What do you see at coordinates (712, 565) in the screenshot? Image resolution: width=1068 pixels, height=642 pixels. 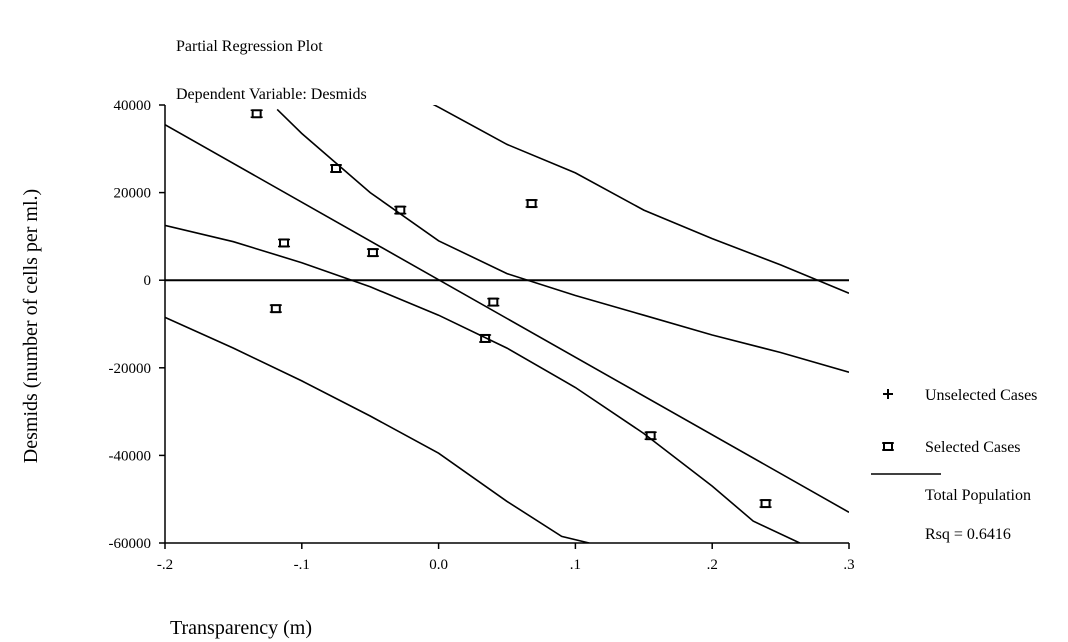 I see `x-tick-label: .2` at bounding box center [712, 565].